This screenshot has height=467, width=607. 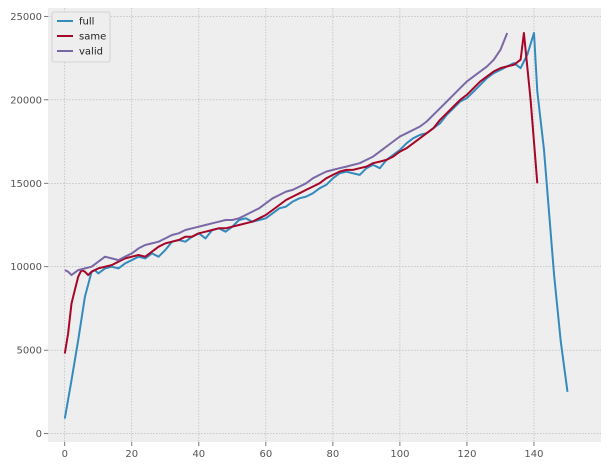 What do you see at coordinates (65, 454) in the screenshot?
I see `x-tick-label: 0` at bounding box center [65, 454].